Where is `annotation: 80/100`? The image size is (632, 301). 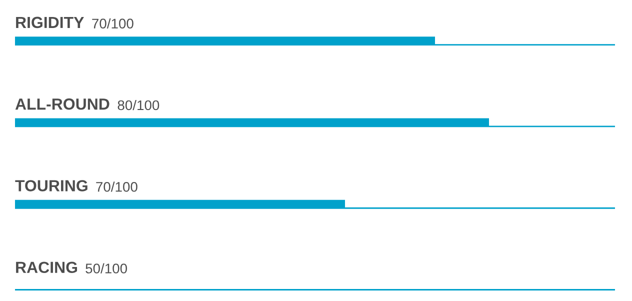
annotation: 80/100 is located at coordinates (139, 105).